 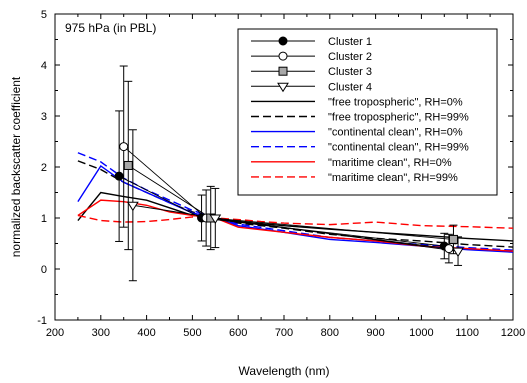 What do you see at coordinates (398, 148) in the screenshot?
I see `legend-label: "continental clean", RH=99%` at bounding box center [398, 148].